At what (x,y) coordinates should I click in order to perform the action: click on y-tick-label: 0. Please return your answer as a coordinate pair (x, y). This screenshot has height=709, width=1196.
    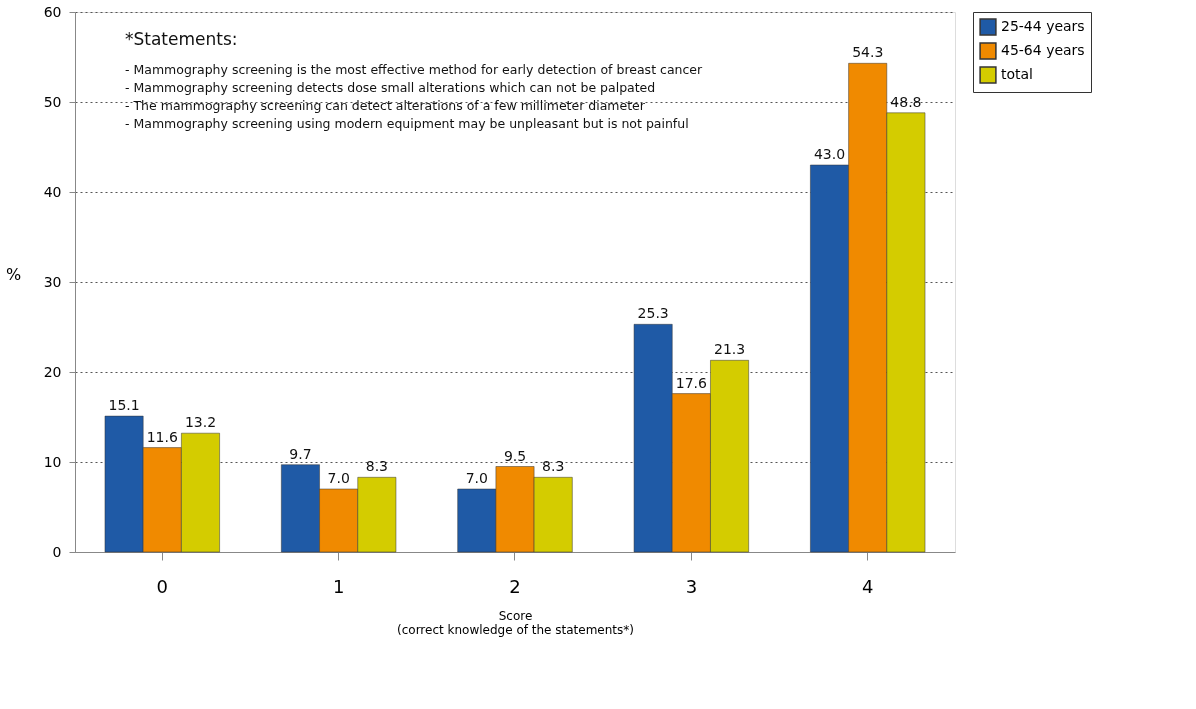
    Looking at the image, I should click on (57, 551).